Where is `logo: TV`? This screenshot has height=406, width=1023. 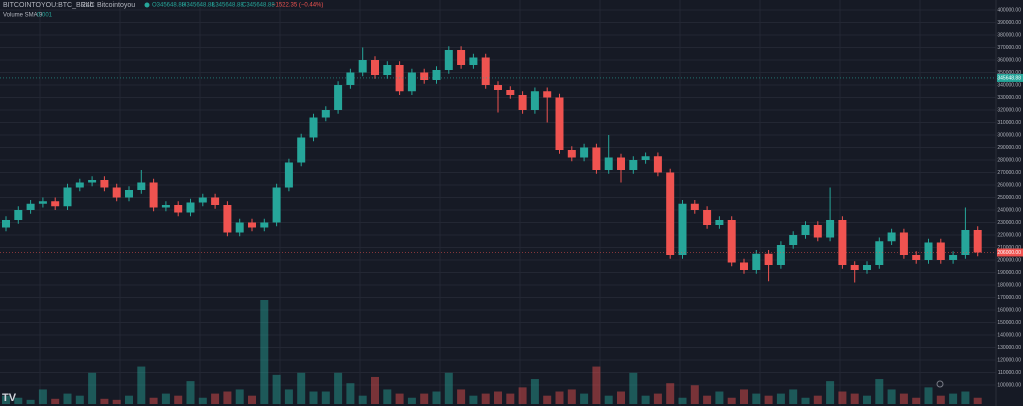 logo: TV is located at coordinates (9, 398).